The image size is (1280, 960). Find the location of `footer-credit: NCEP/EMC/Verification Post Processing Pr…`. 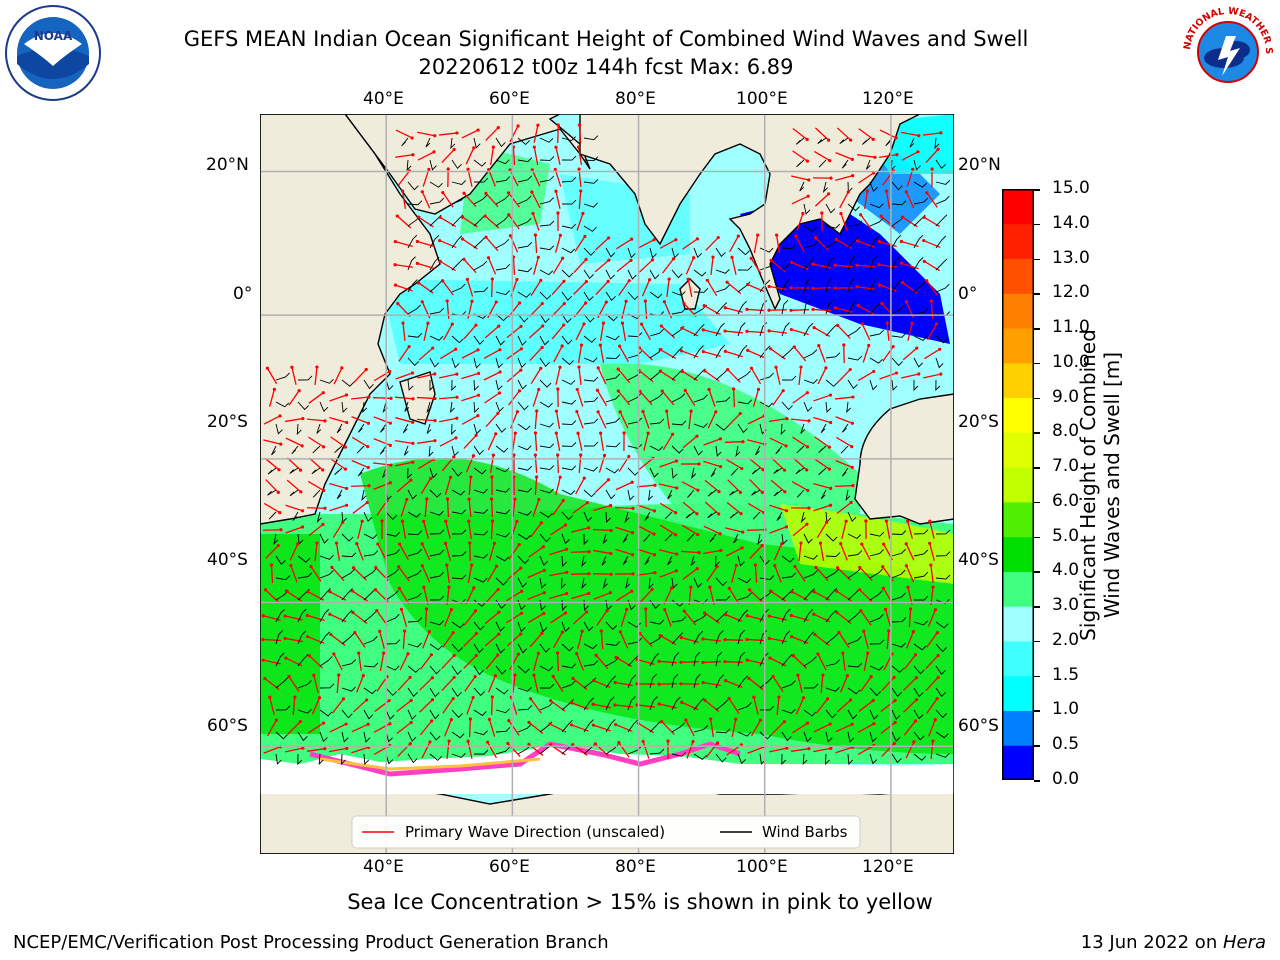

footer-credit: NCEP/EMC/Verification Post Processing Pr… is located at coordinates (311, 942).